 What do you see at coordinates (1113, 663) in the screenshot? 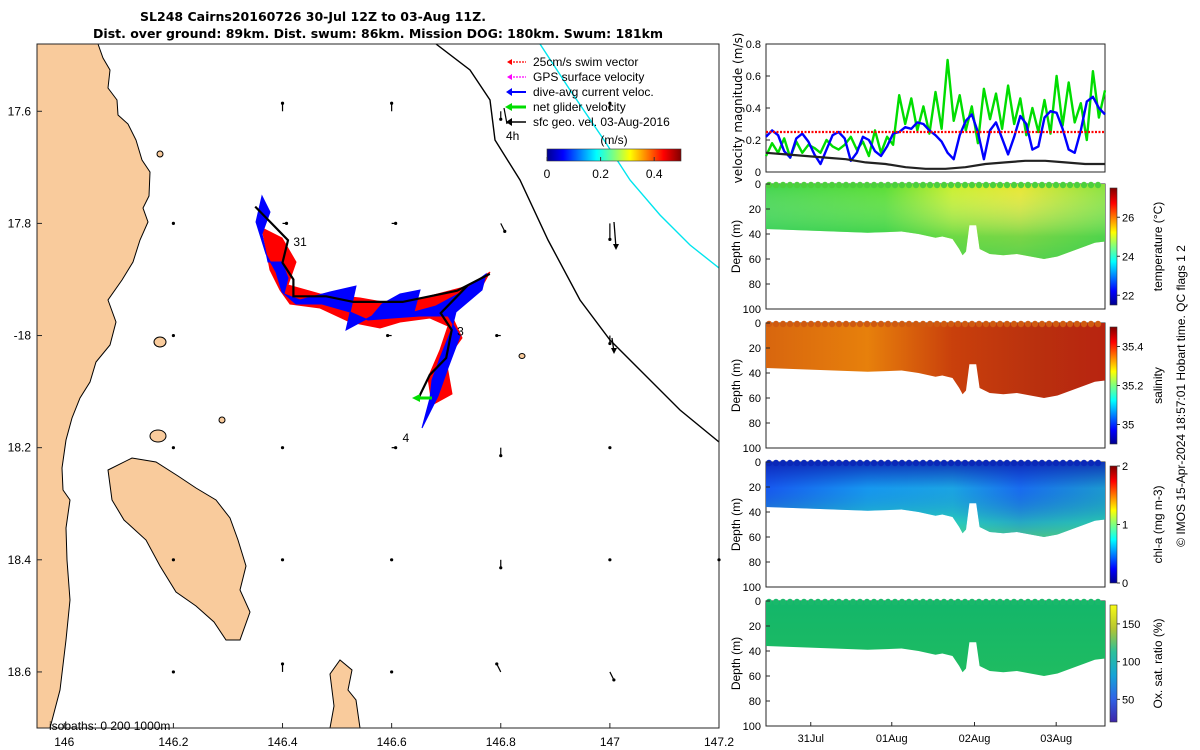
I see `section-colorbar-oxygen` at bounding box center [1113, 663].